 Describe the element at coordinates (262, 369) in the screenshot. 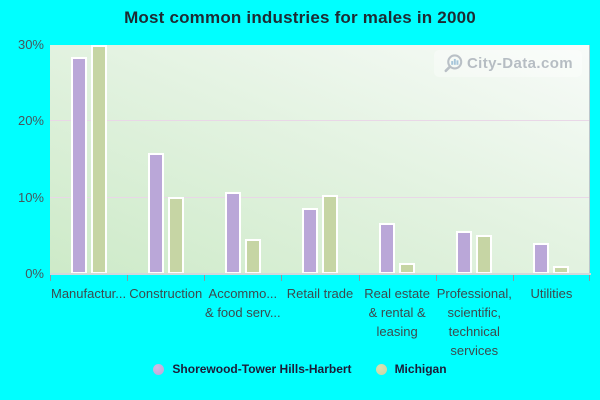

I see `legend-label-shorewood: Shorewood-Tower Hills-Harbert` at that location.